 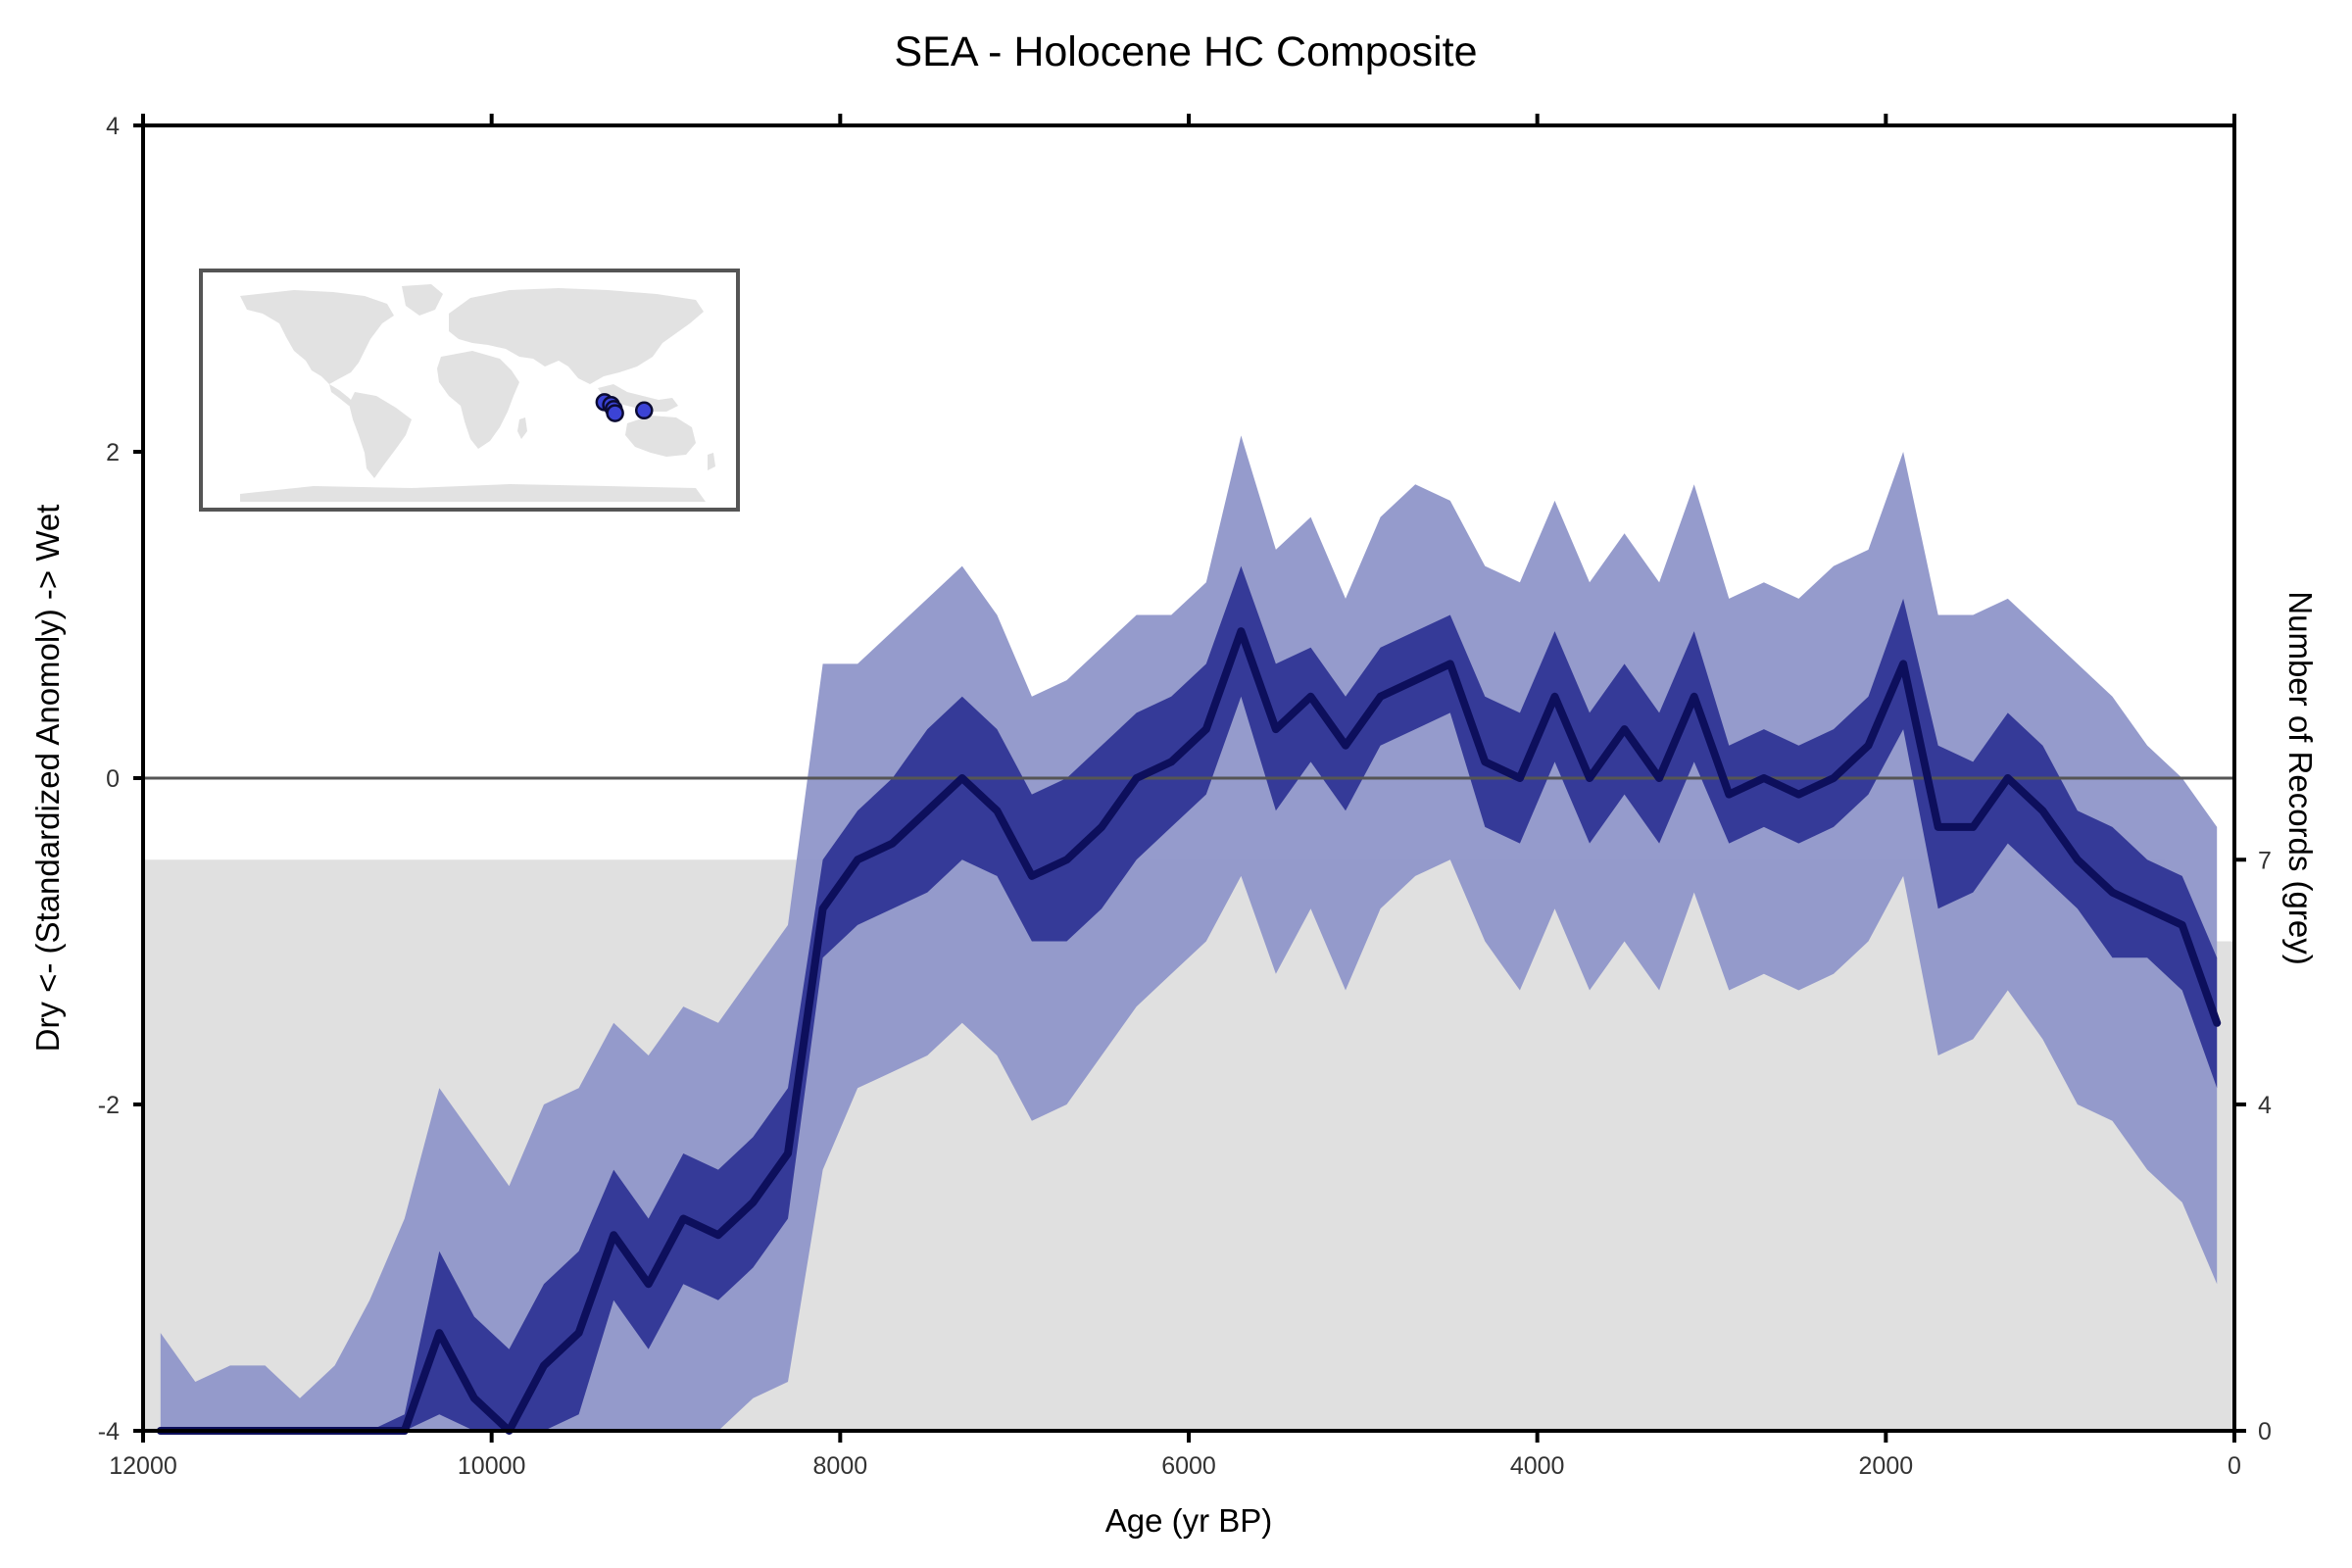 What do you see at coordinates (113, 779) in the screenshot?
I see `y-tick-label: 0` at bounding box center [113, 779].